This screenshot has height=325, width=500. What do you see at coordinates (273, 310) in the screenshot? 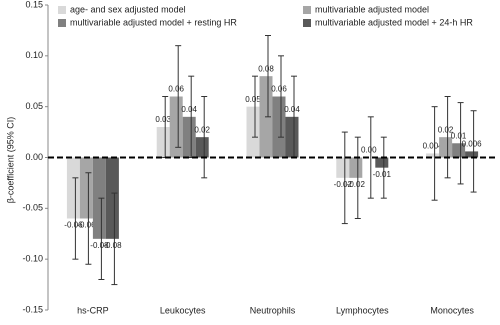
I see `x-tick-label: Neutrophils` at bounding box center [273, 310].